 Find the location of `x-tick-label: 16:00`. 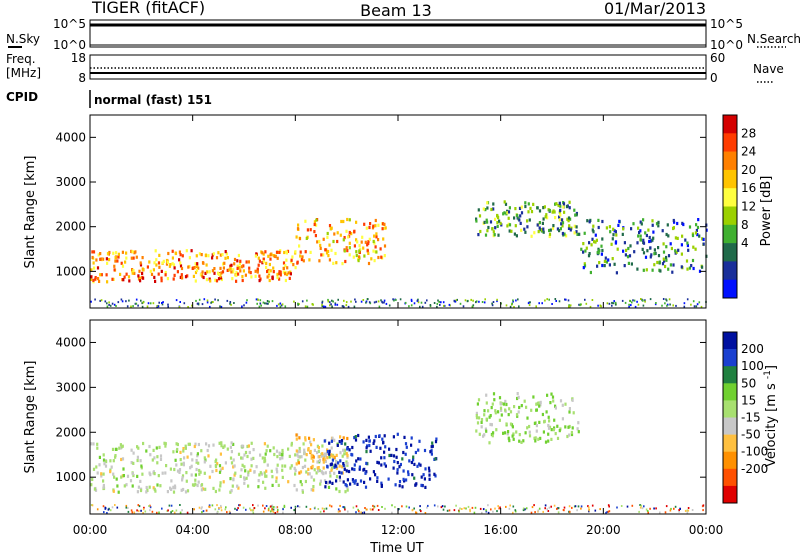

x-tick-label: 16:00 is located at coordinates (500, 530).